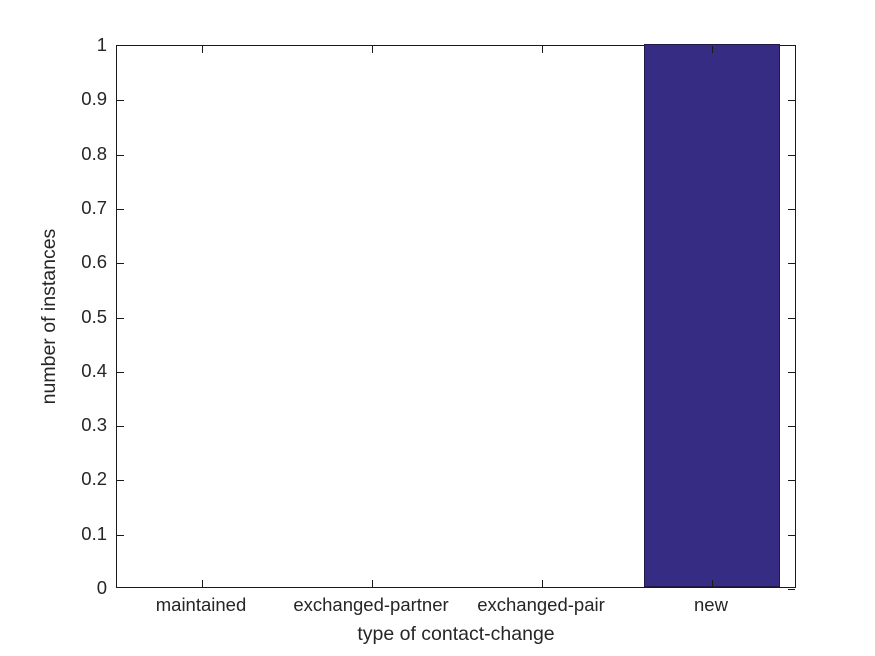 Image resolution: width=875 pixels, height=656 pixels. I want to click on y-tick-label: 0.8, so click(94, 153).